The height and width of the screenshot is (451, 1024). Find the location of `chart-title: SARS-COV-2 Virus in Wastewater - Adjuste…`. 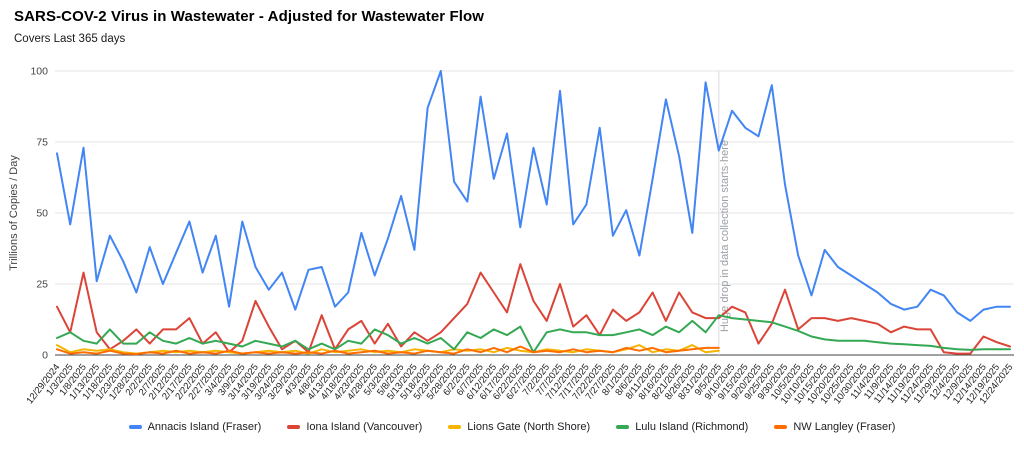

chart-title: SARS-COV-2 Virus in Wastewater - Adjuste… is located at coordinates (249, 16).